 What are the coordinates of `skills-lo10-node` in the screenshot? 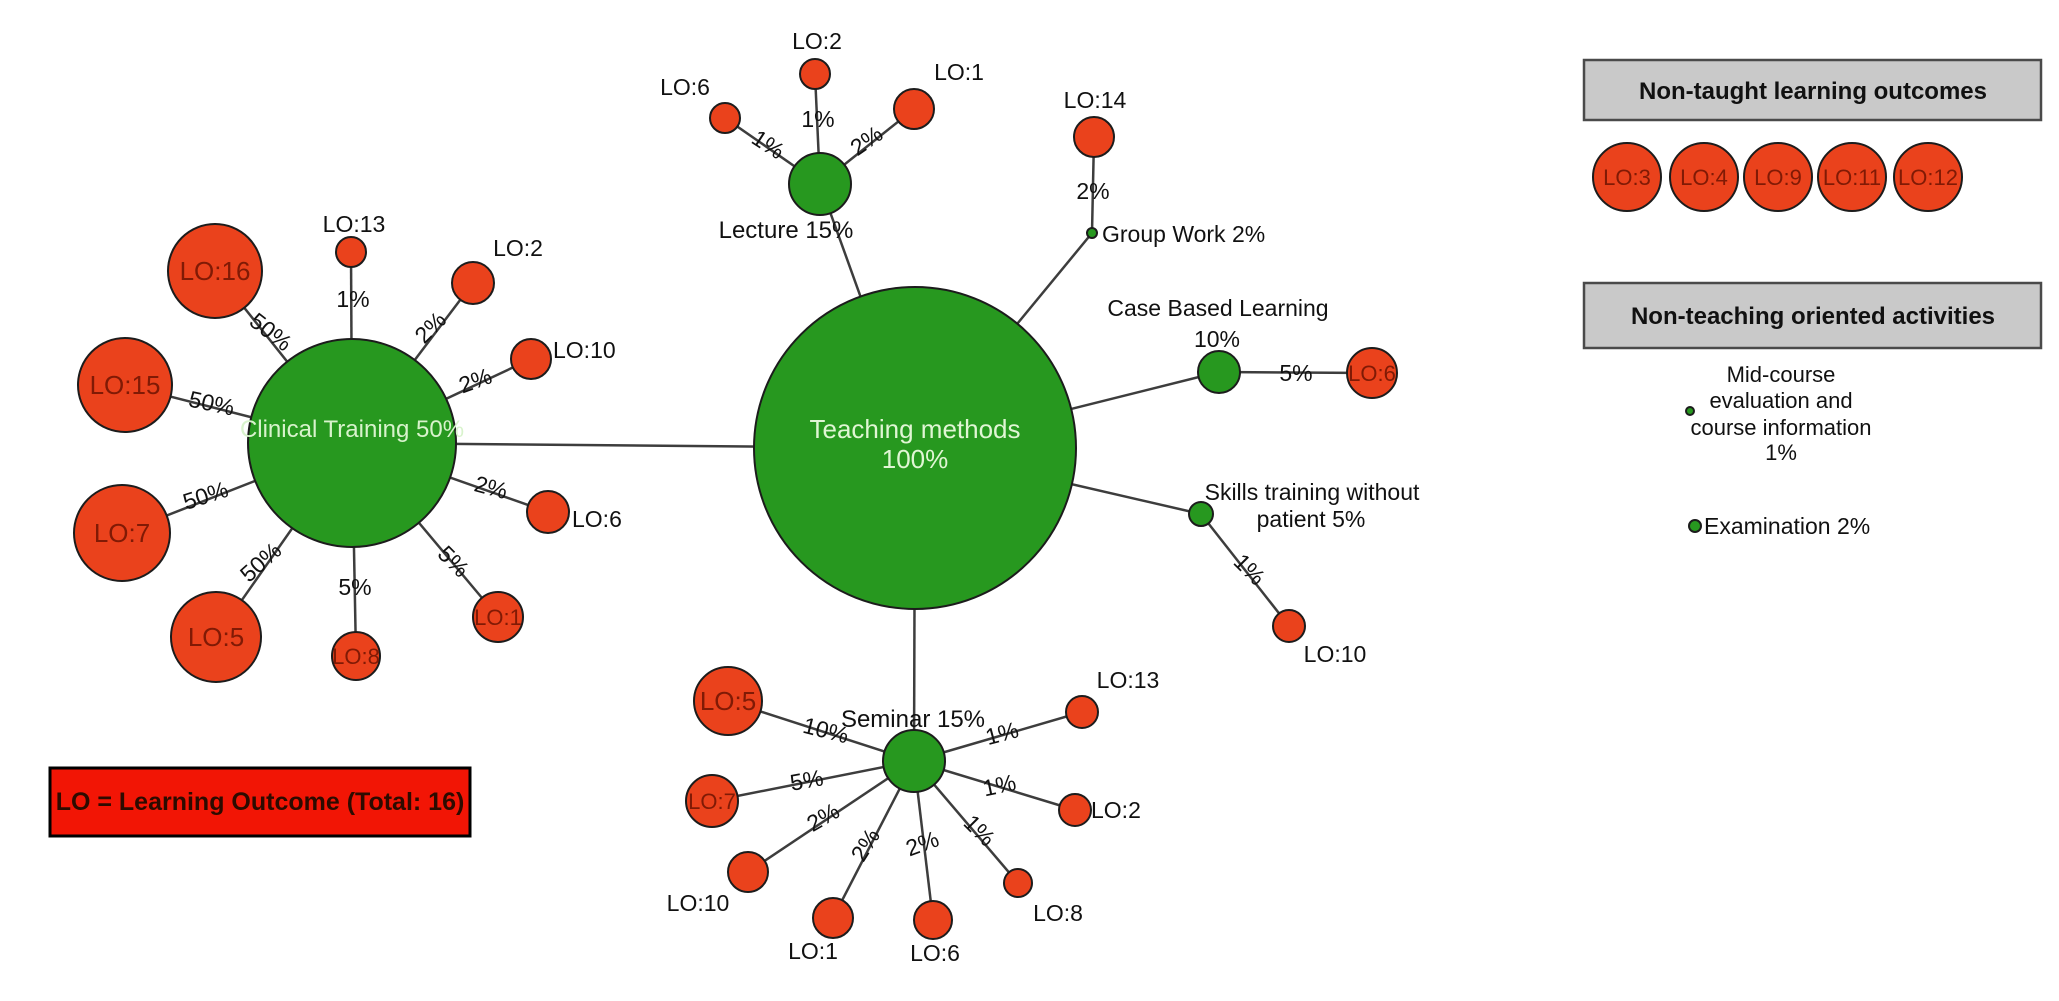 It's located at (1289, 626).